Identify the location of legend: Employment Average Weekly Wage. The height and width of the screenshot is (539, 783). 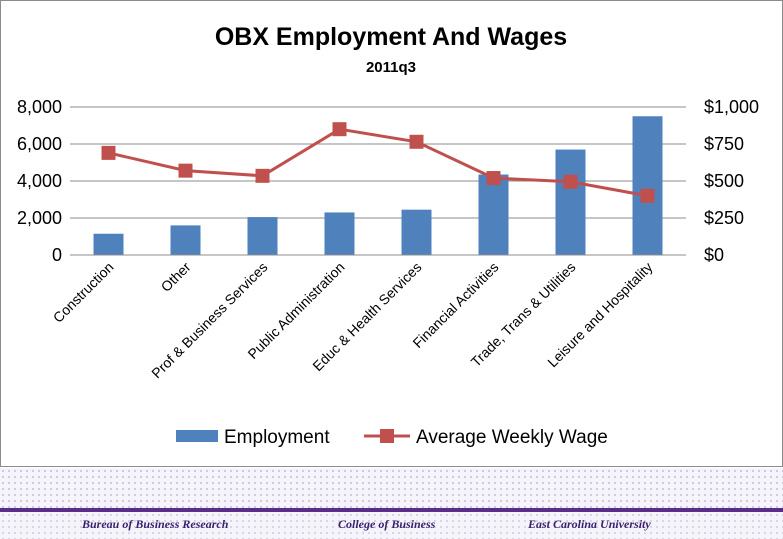
(392, 437).